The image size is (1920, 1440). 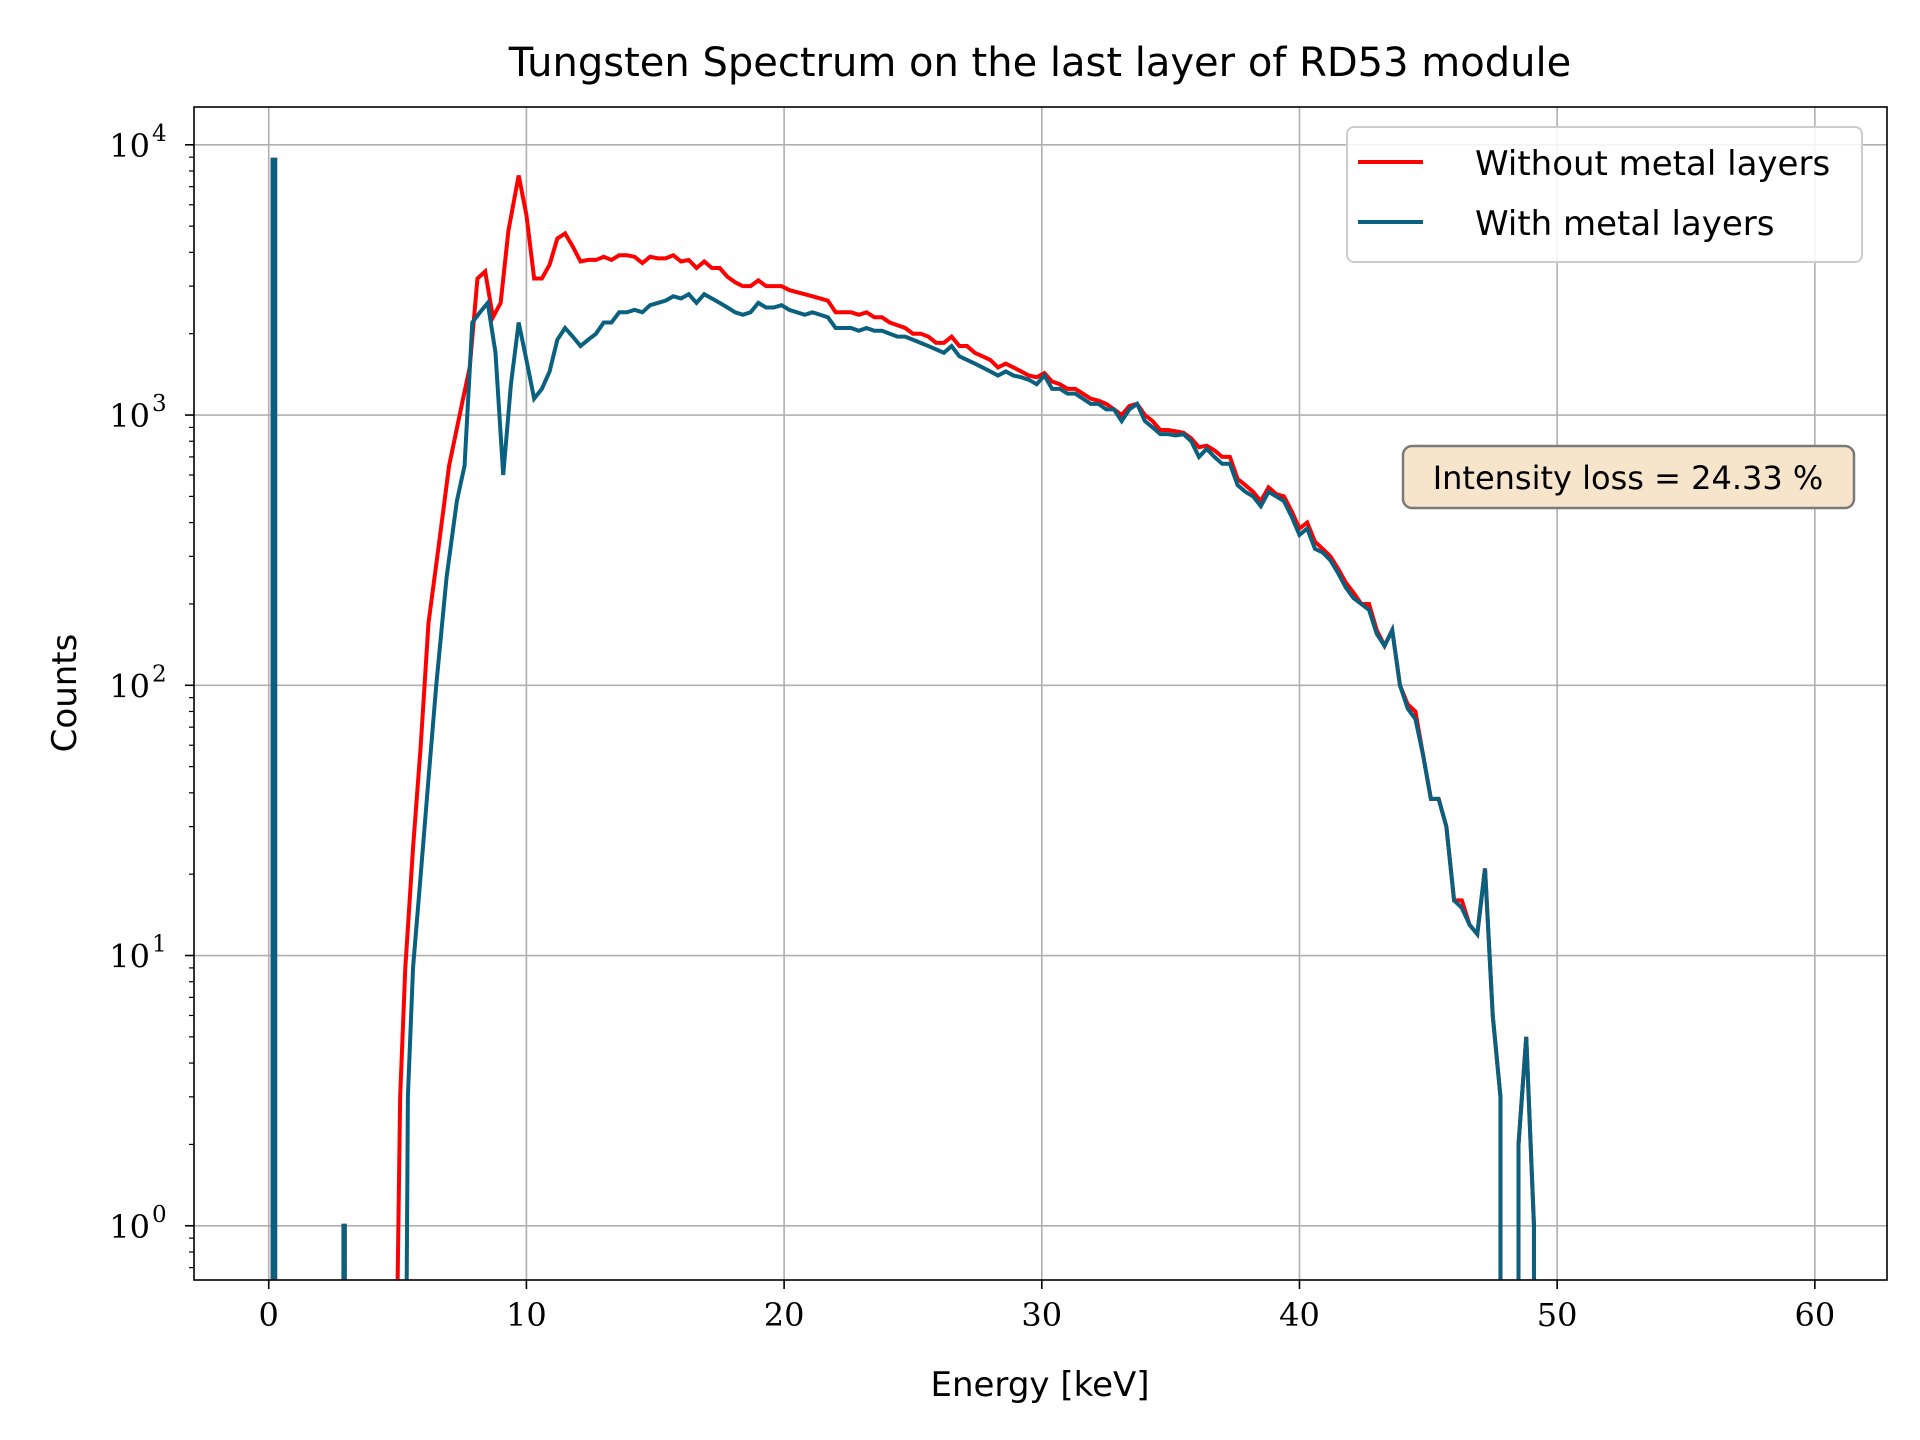 I want to click on y-tick-exponent: 4, so click(x=159, y=134).